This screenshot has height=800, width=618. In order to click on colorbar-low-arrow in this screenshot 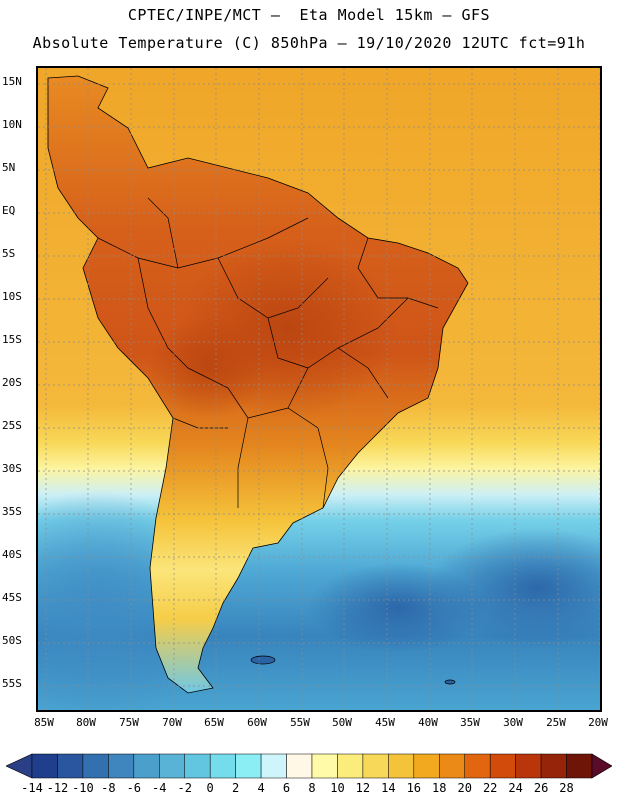, I will do `click(19, 766)`.